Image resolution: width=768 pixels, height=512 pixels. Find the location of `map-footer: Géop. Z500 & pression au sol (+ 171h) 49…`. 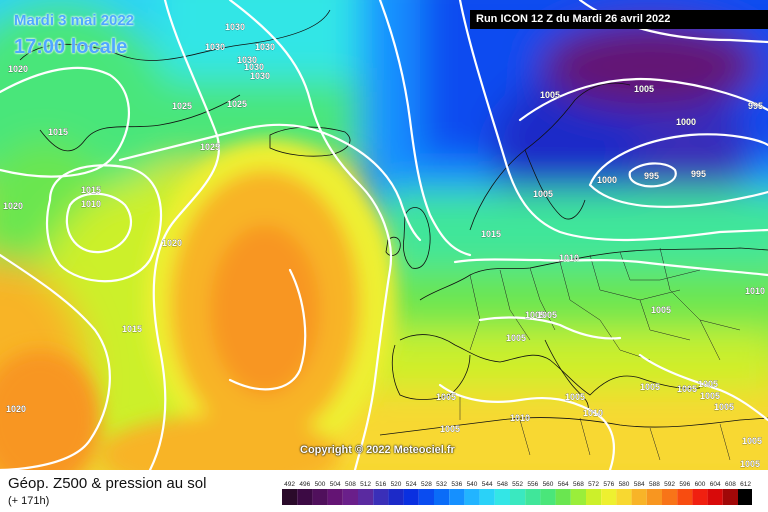

map-footer: Géop. Z500 & pression au sol (+ 171h) 49… is located at coordinates (384, 491).